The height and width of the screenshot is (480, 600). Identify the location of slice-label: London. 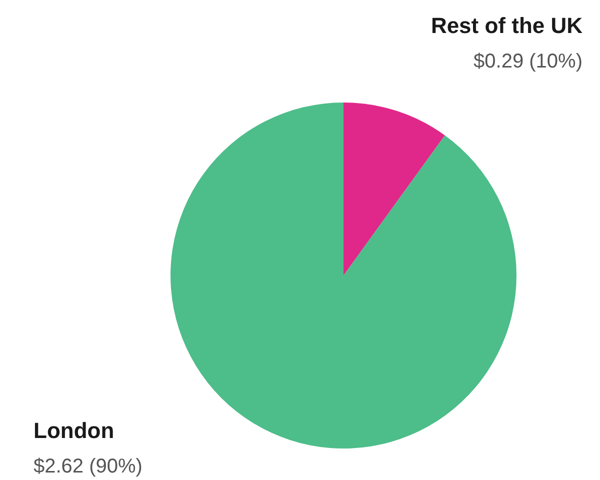
(74, 430).